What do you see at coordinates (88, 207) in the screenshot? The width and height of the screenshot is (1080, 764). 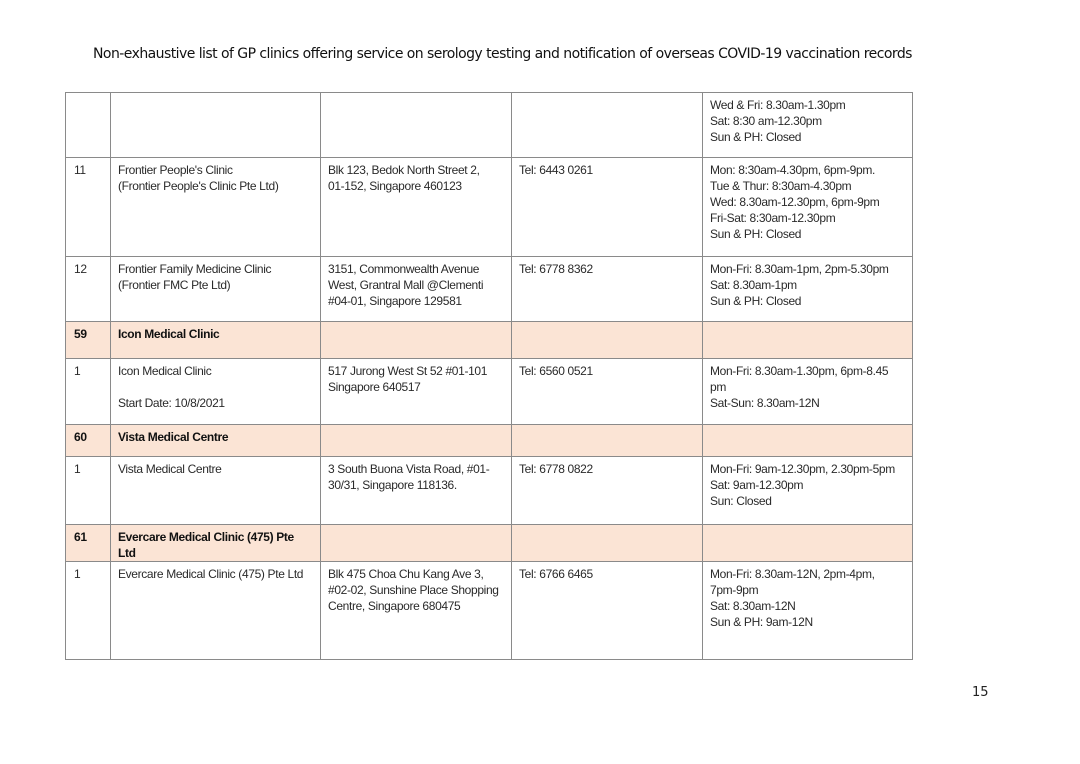 I see `row-number-cell: 11` at bounding box center [88, 207].